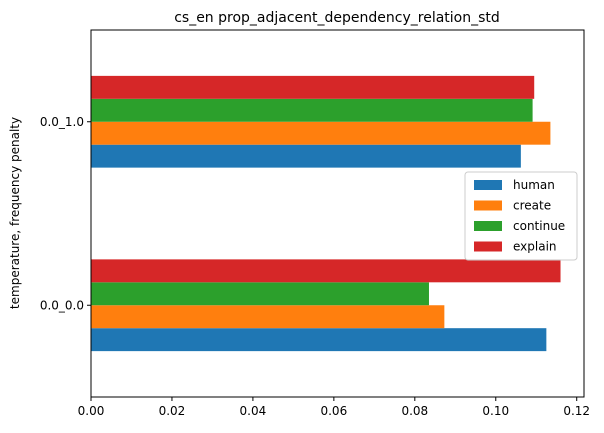  I want to click on legend-swatch-human, so click(488, 185).